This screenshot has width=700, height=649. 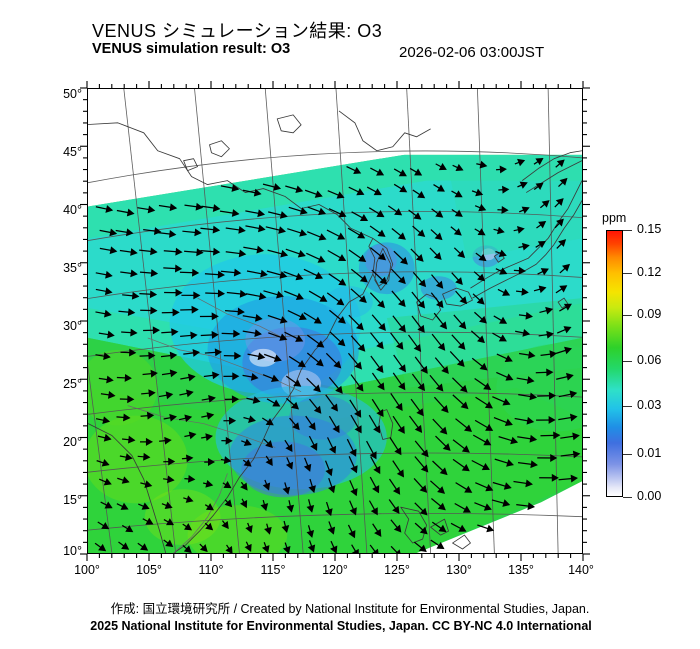 I want to click on colorbar-gradient, so click(x=614, y=363).